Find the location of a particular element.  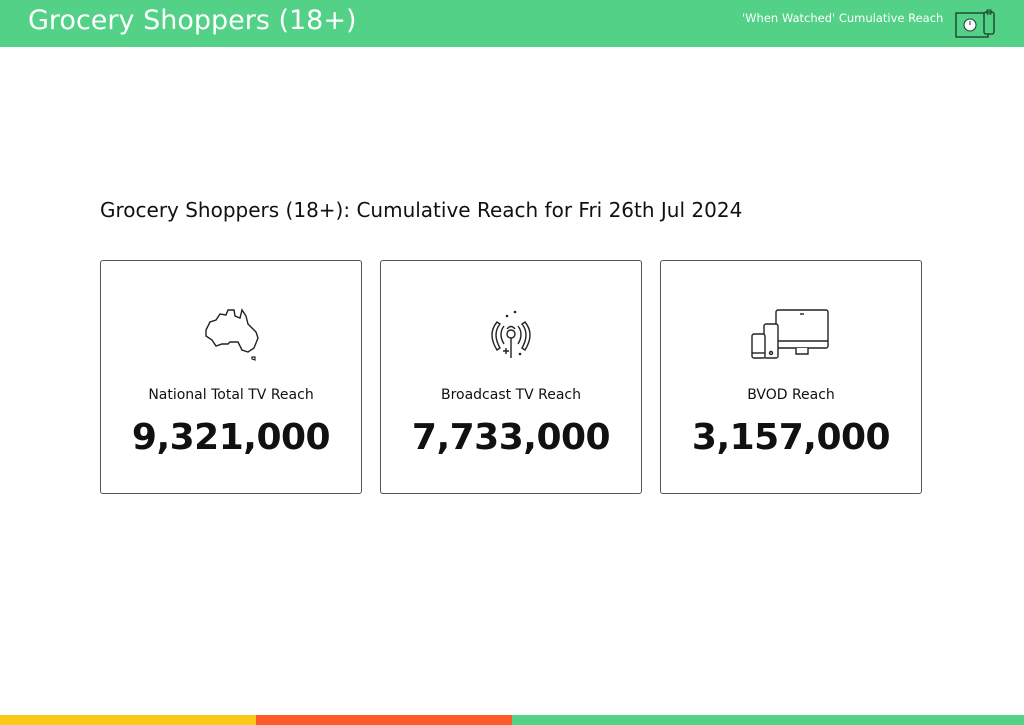

card-value: 9,321,000 is located at coordinates (231, 437).